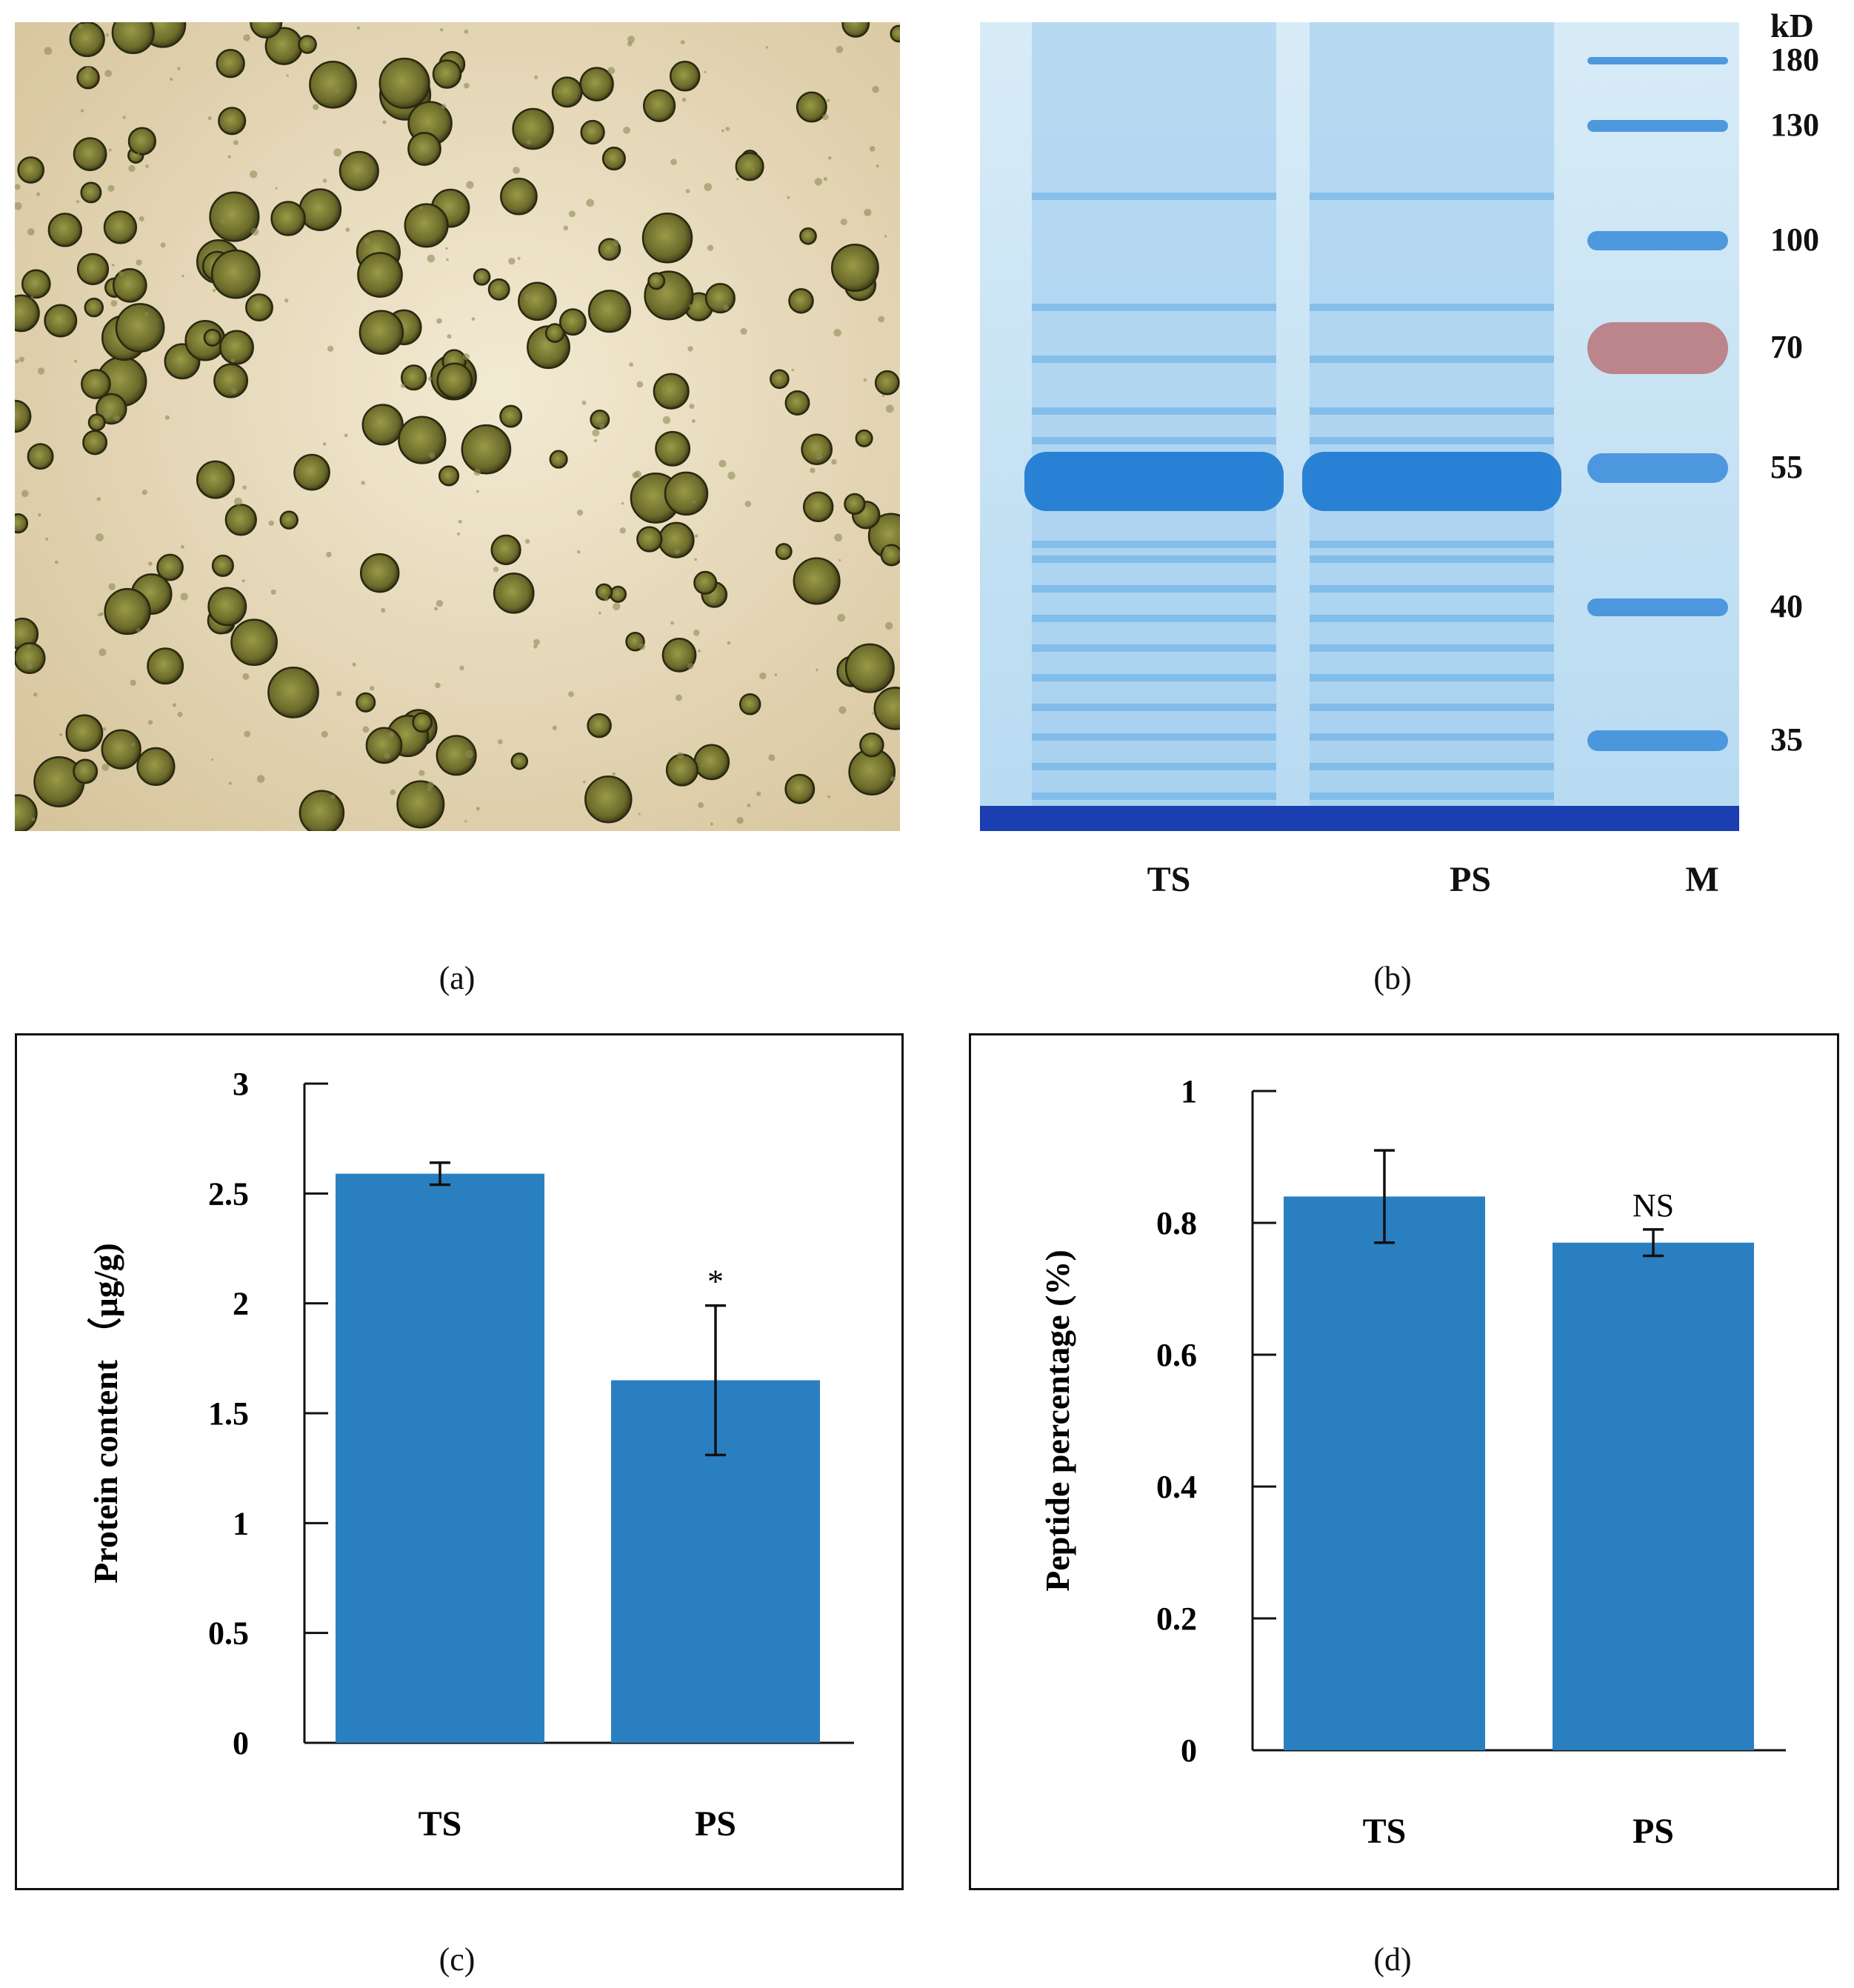  Describe the element at coordinates (1794, 125) in the screenshot. I see `marker-label-130: 130` at that location.